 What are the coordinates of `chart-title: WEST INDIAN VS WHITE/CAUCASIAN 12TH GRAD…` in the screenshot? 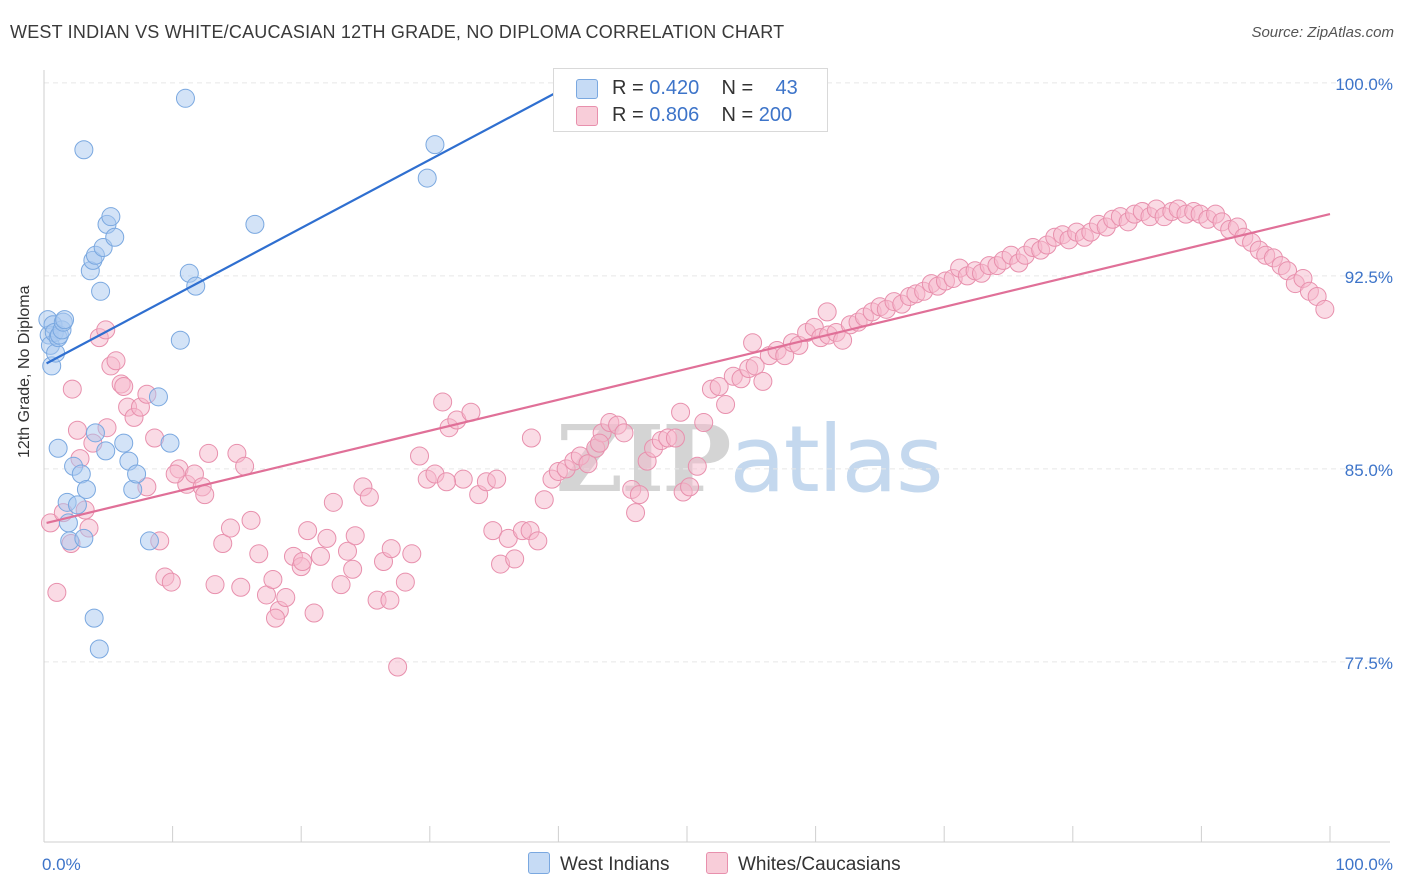 It's located at (397, 32).